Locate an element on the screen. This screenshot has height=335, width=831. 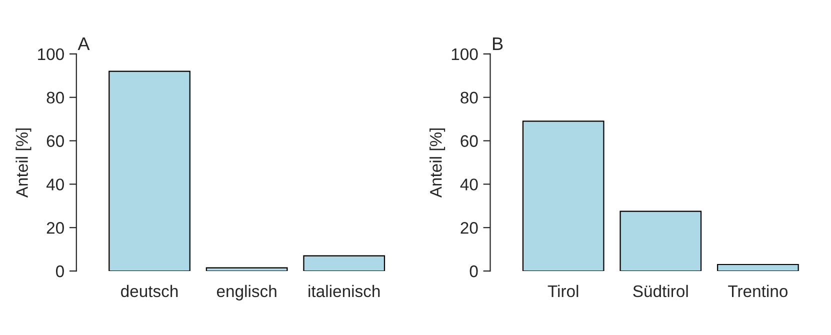
x-tick-label: deutsch is located at coordinates (149, 291).